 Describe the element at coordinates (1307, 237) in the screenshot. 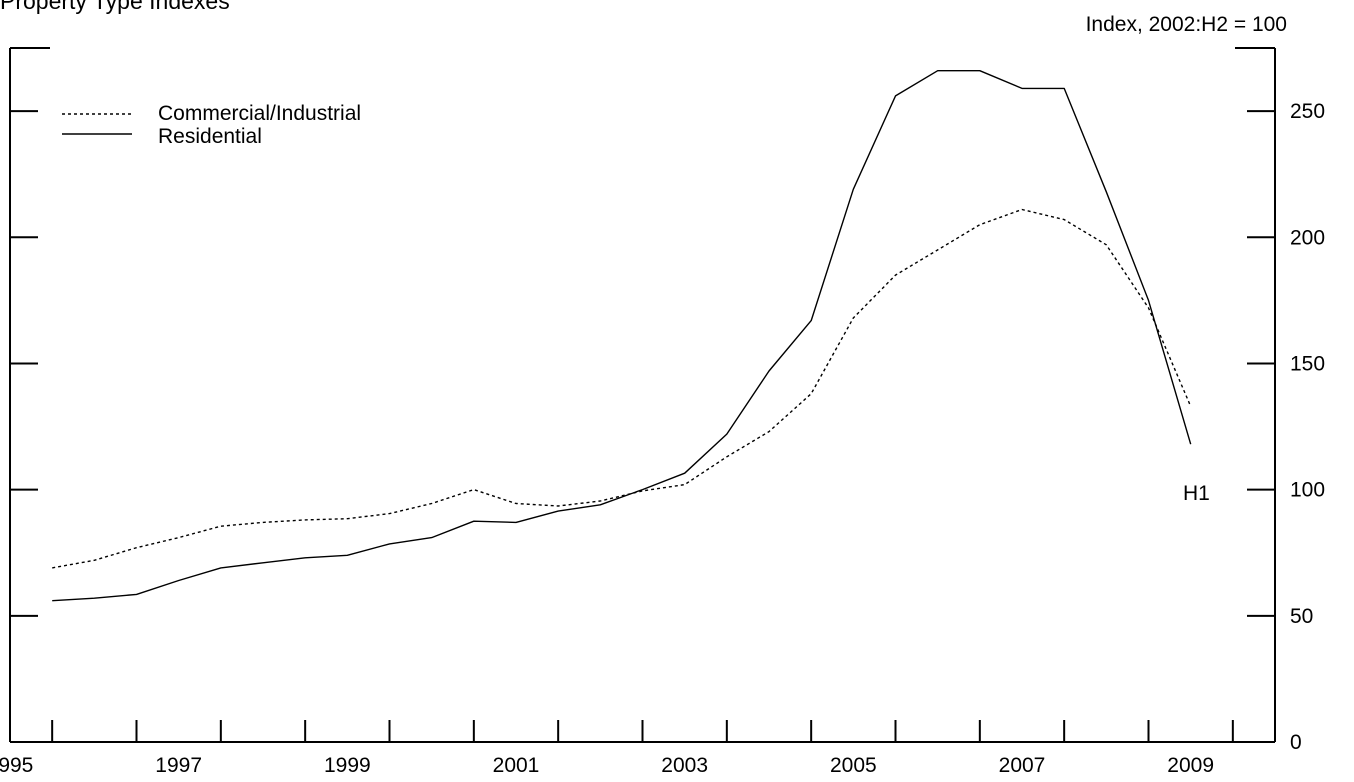

I see `y-tick-label-200: 200` at that location.